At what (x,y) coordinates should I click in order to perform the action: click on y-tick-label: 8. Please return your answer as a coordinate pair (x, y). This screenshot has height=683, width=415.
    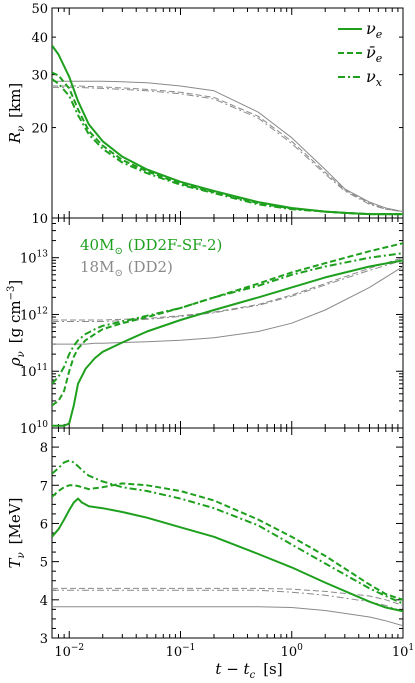
    Looking at the image, I should click on (44, 448).